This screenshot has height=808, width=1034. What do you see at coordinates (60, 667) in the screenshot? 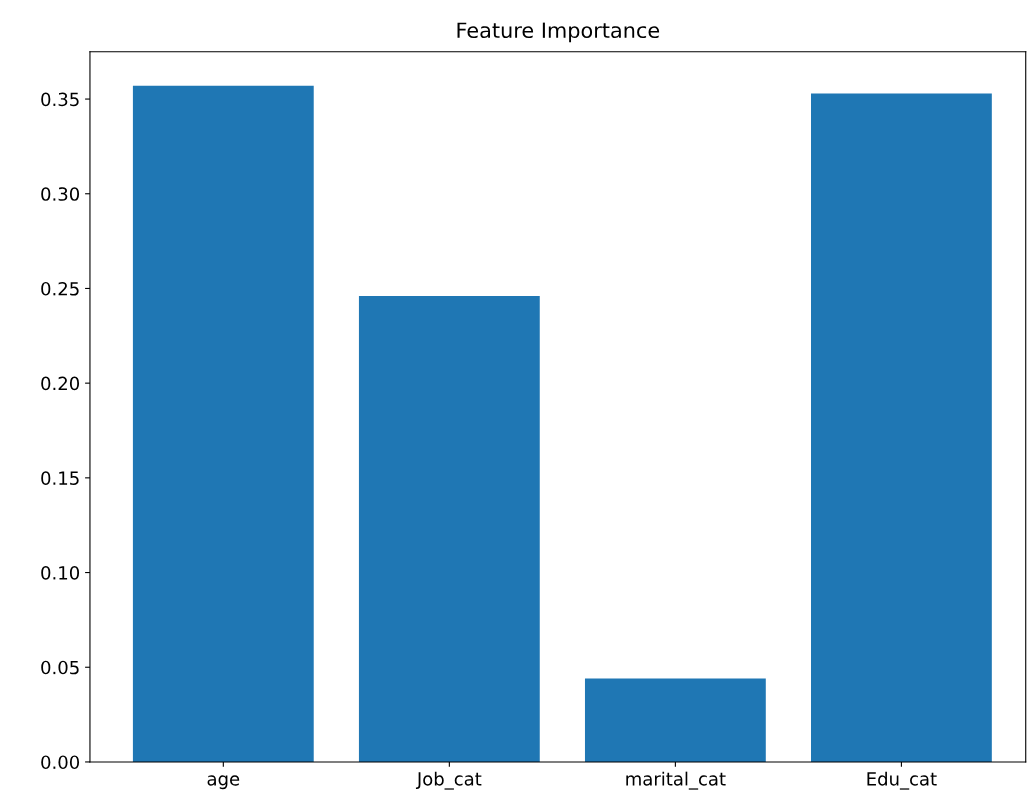
I see `y-tick-label: 0.05` at bounding box center [60, 667].